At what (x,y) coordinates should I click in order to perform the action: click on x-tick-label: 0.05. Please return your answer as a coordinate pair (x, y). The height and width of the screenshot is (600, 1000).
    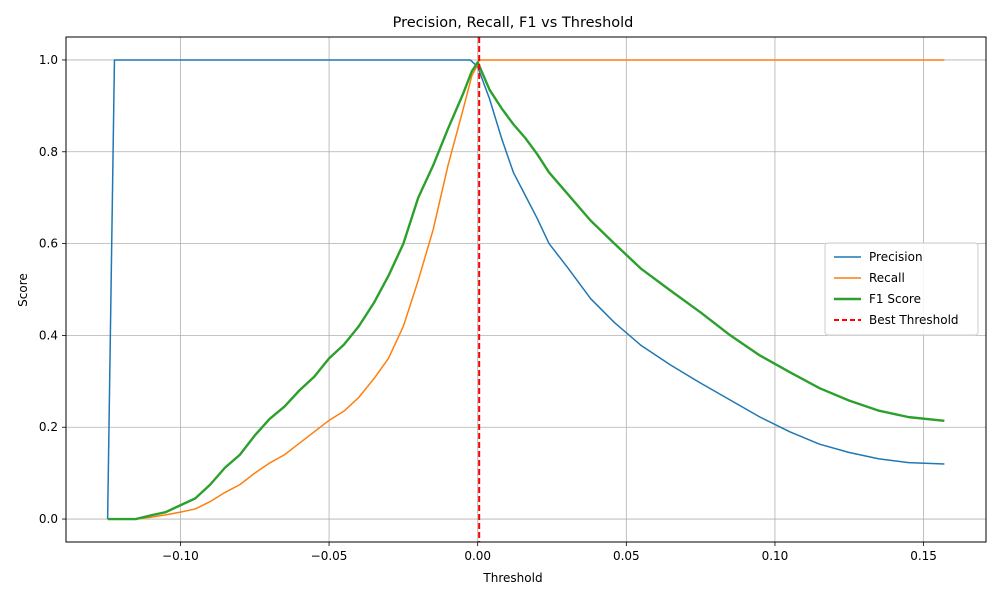
    Looking at the image, I should click on (626, 556).